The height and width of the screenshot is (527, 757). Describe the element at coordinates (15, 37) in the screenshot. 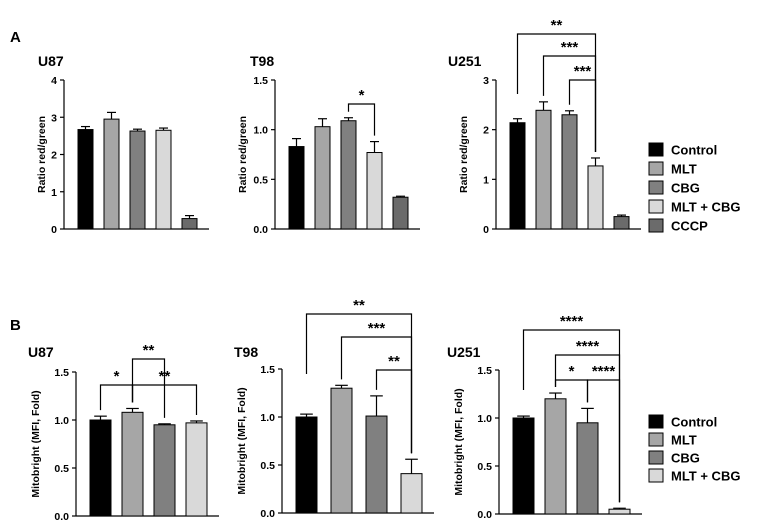

I see `panel-letter-a: A` at that location.